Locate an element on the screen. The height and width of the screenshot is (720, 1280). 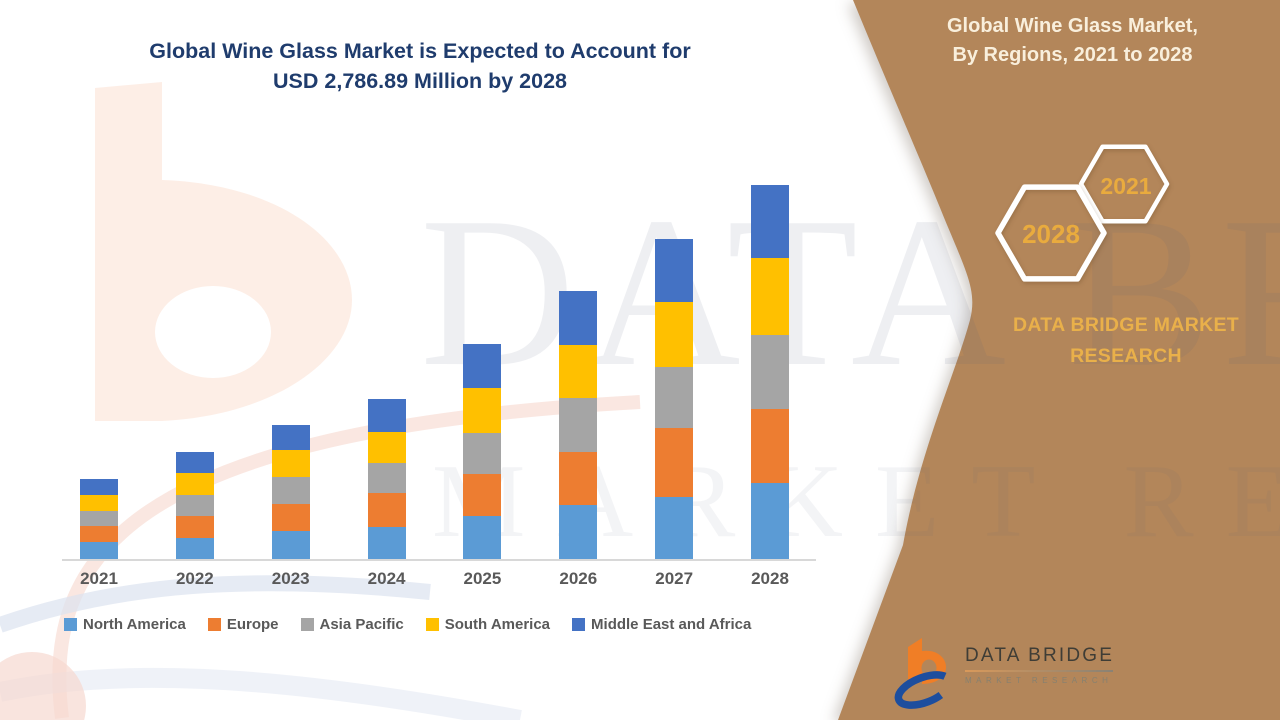
legend-label: Middle East and Africa is located at coordinates (671, 624).